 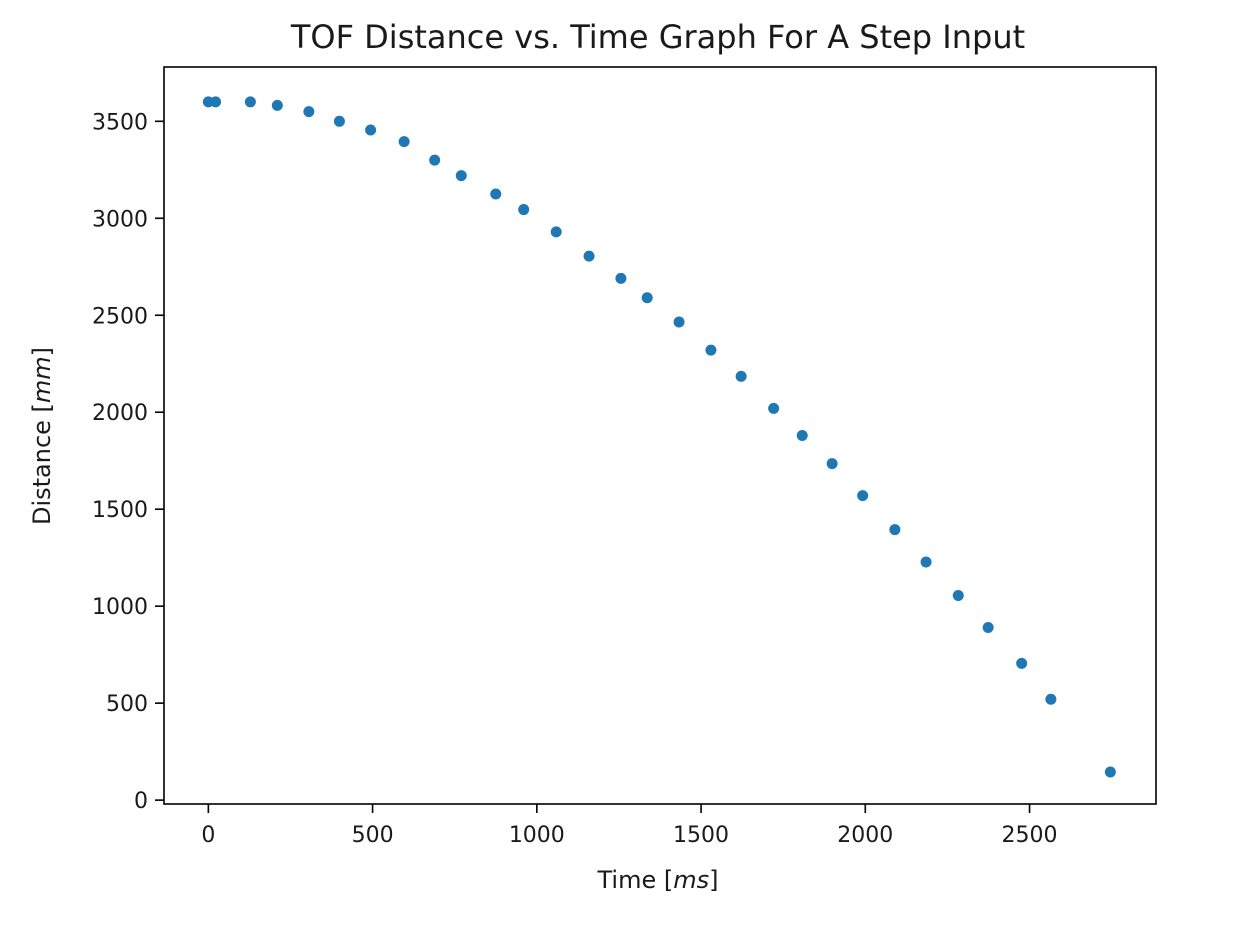 I want to click on y-axis-label: Distance [mm], so click(x=42, y=436).